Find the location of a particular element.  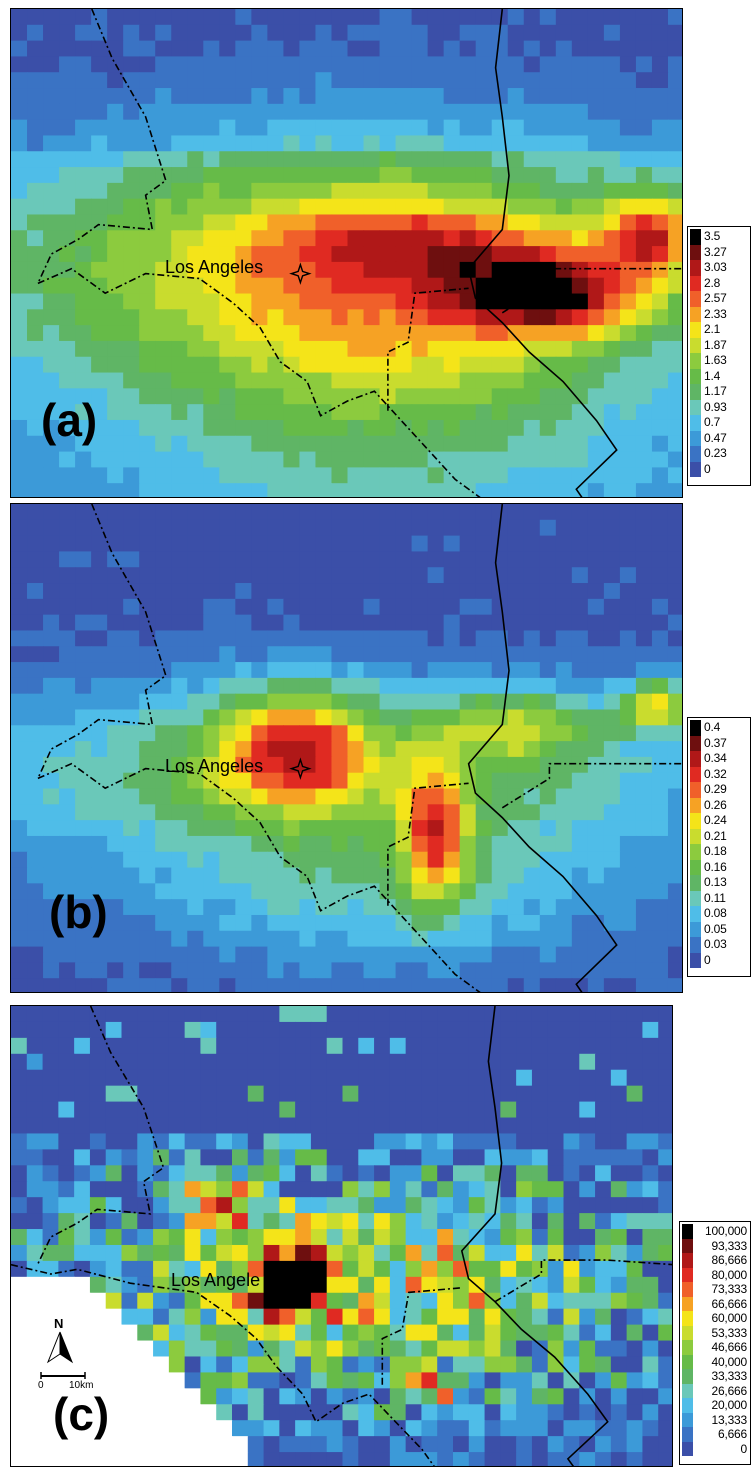

legend-label: 2.8 is located at coordinates (712, 282).